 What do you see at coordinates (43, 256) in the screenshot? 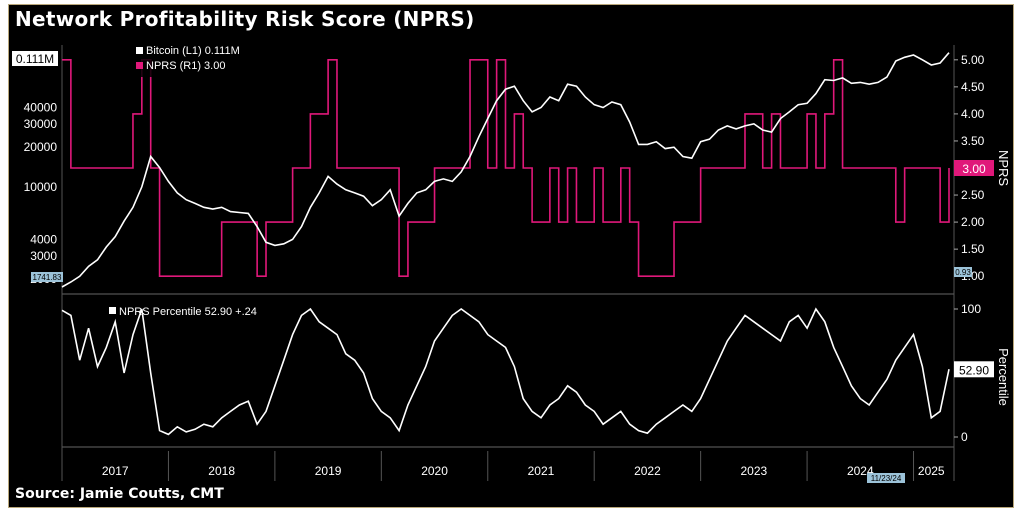
I see `left-tick-label: 3000` at bounding box center [43, 256].